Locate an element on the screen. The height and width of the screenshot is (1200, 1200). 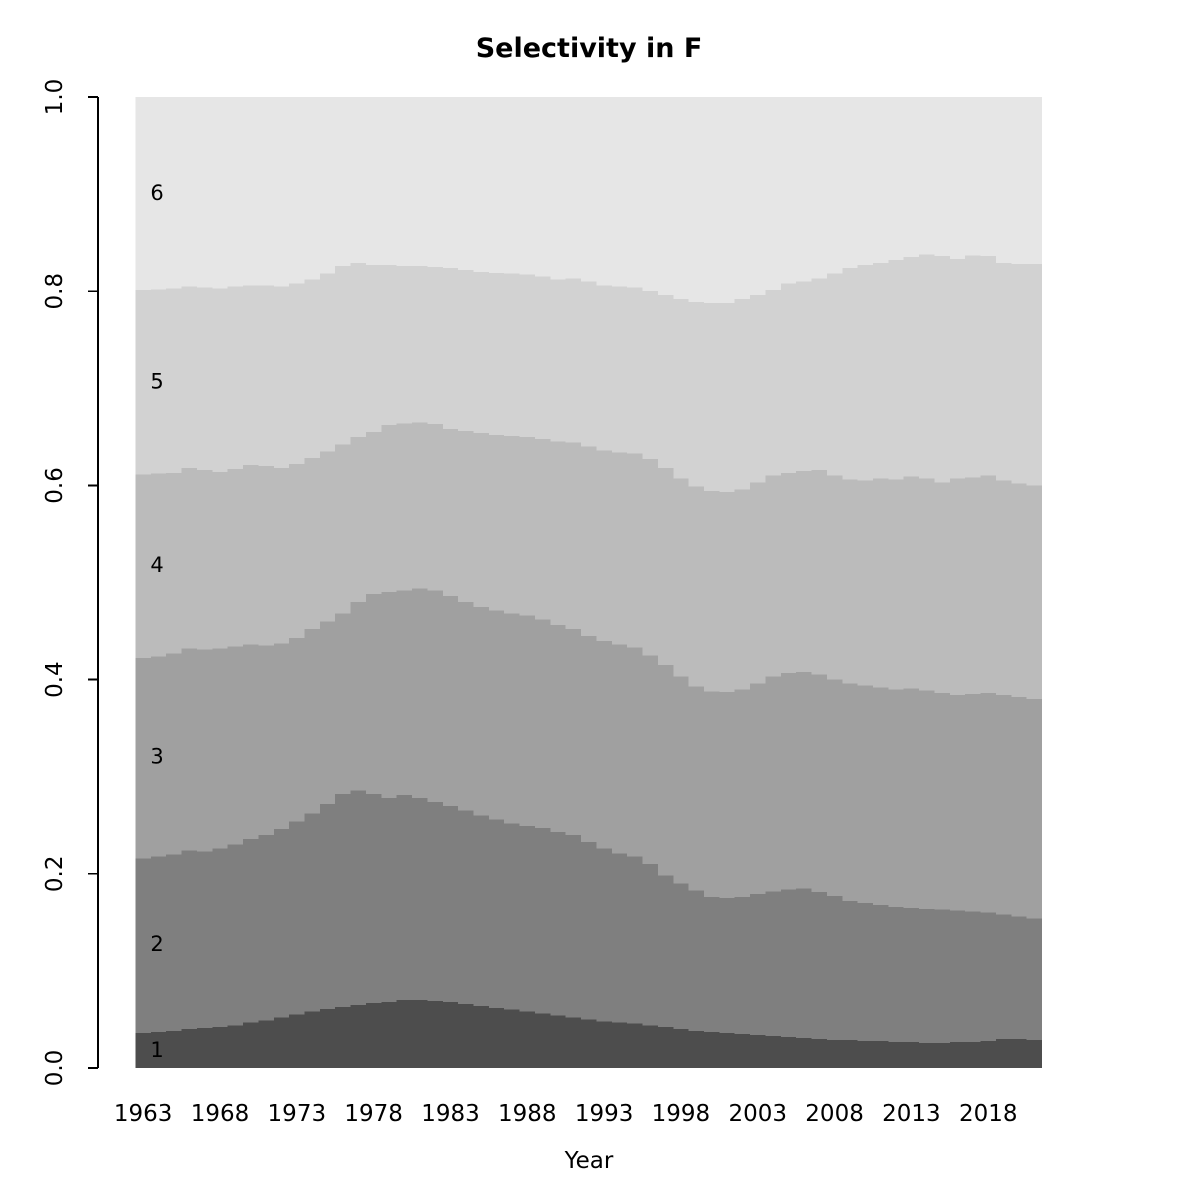
x-tick-label-1993: 1993 is located at coordinates (604, 1114).